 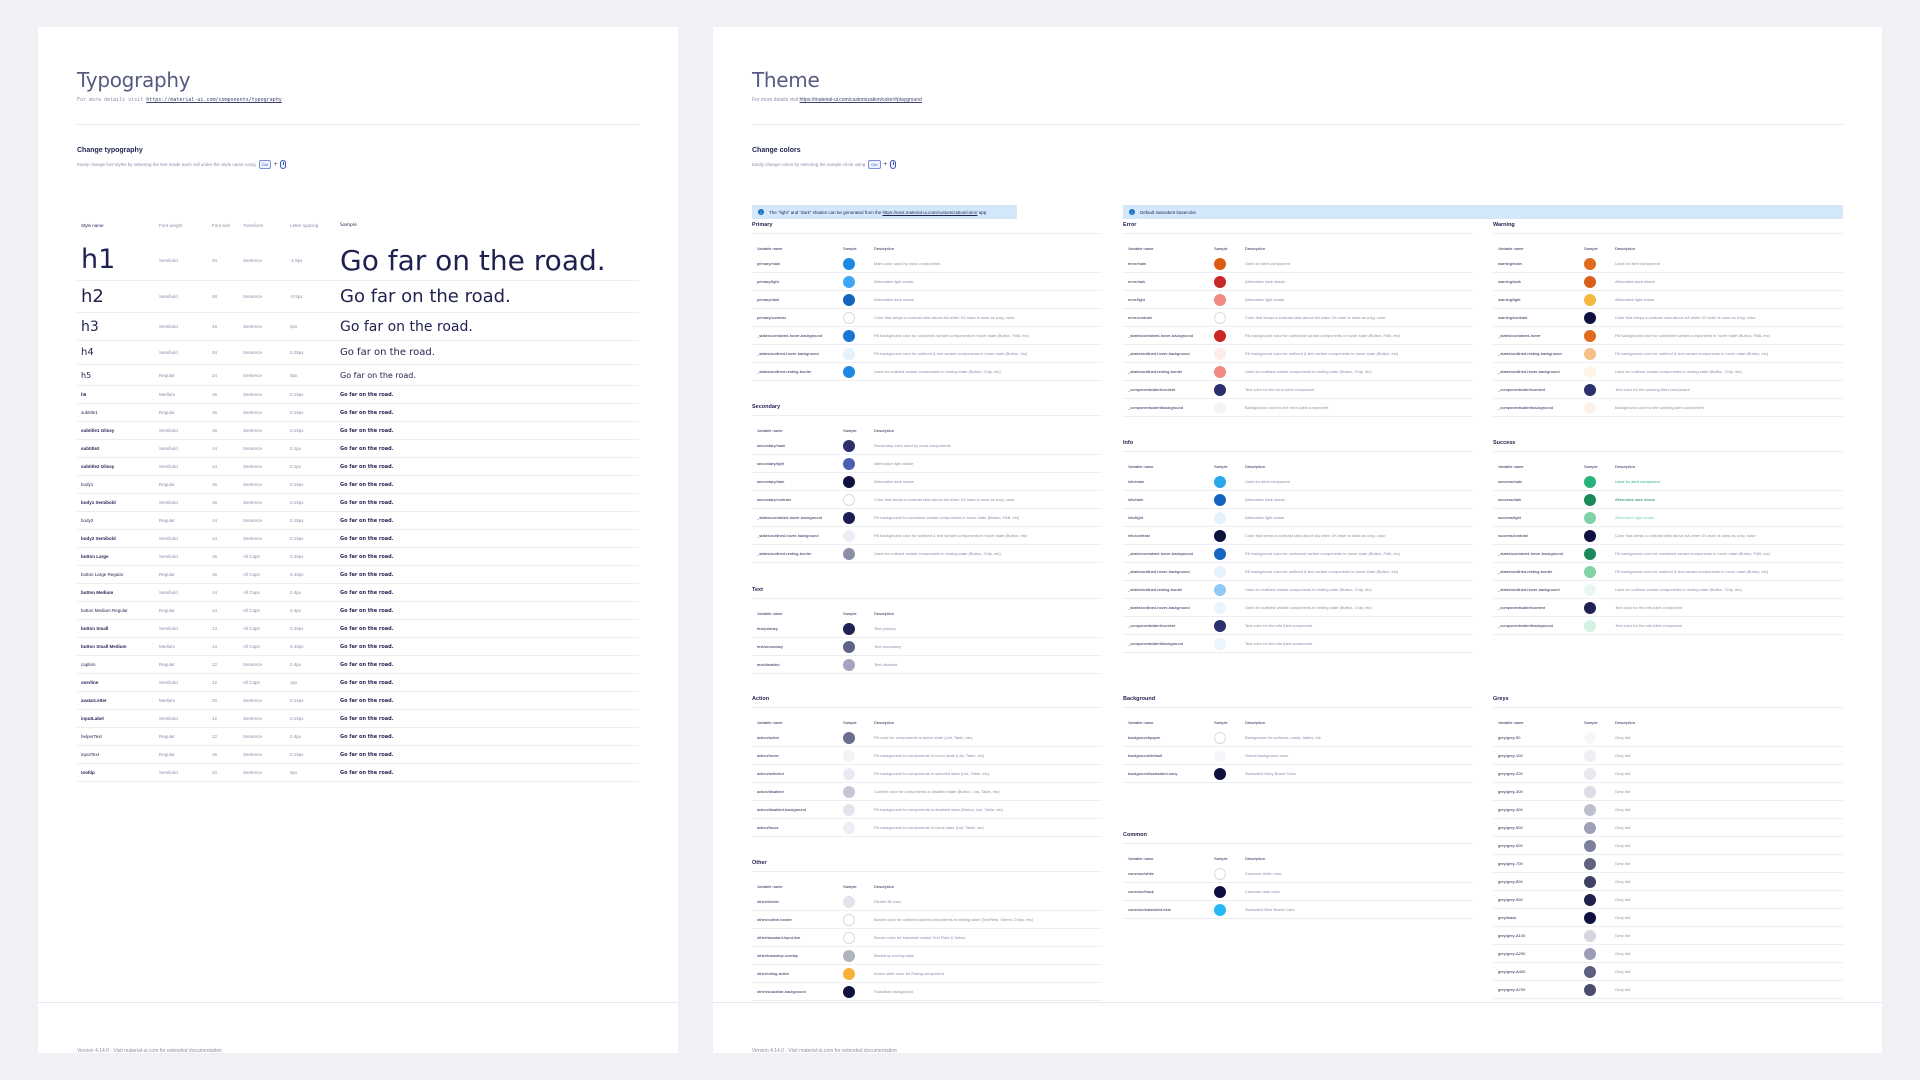 I want to click on style-name: h2, so click(x=92, y=296).